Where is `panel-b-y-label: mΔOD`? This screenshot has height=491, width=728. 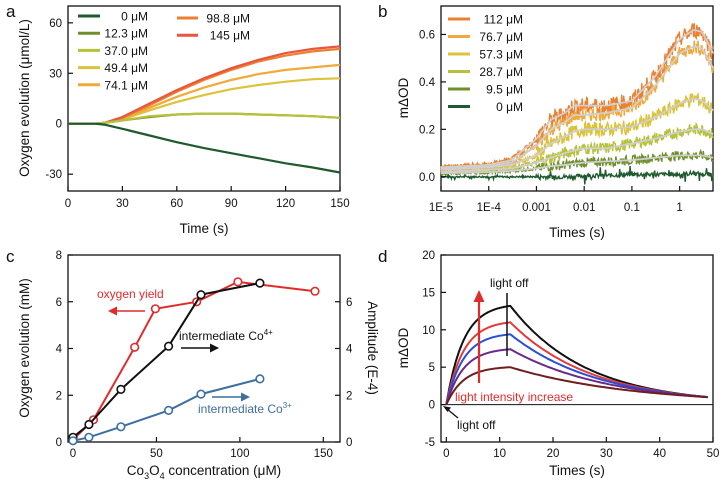
panel-b-y-label: mΔOD is located at coordinates (403, 97).